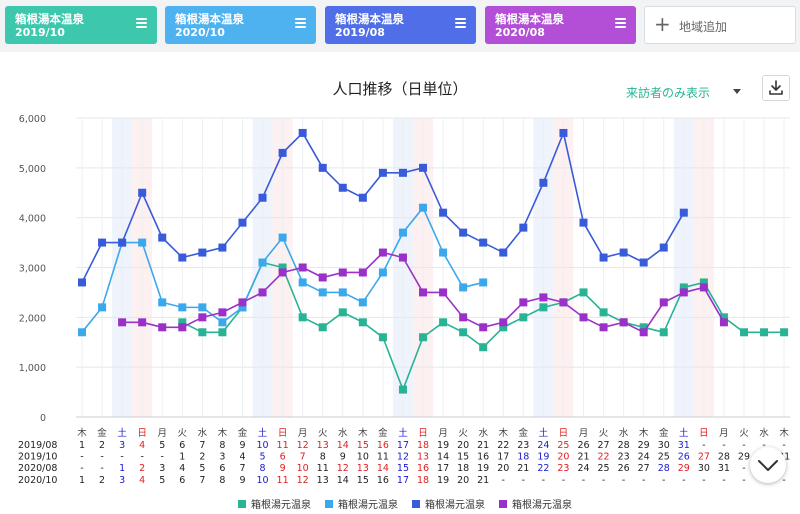  What do you see at coordinates (43, 418) in the screenshot?
I see `y-tick-label: 0` at bounding box center [43, 418].